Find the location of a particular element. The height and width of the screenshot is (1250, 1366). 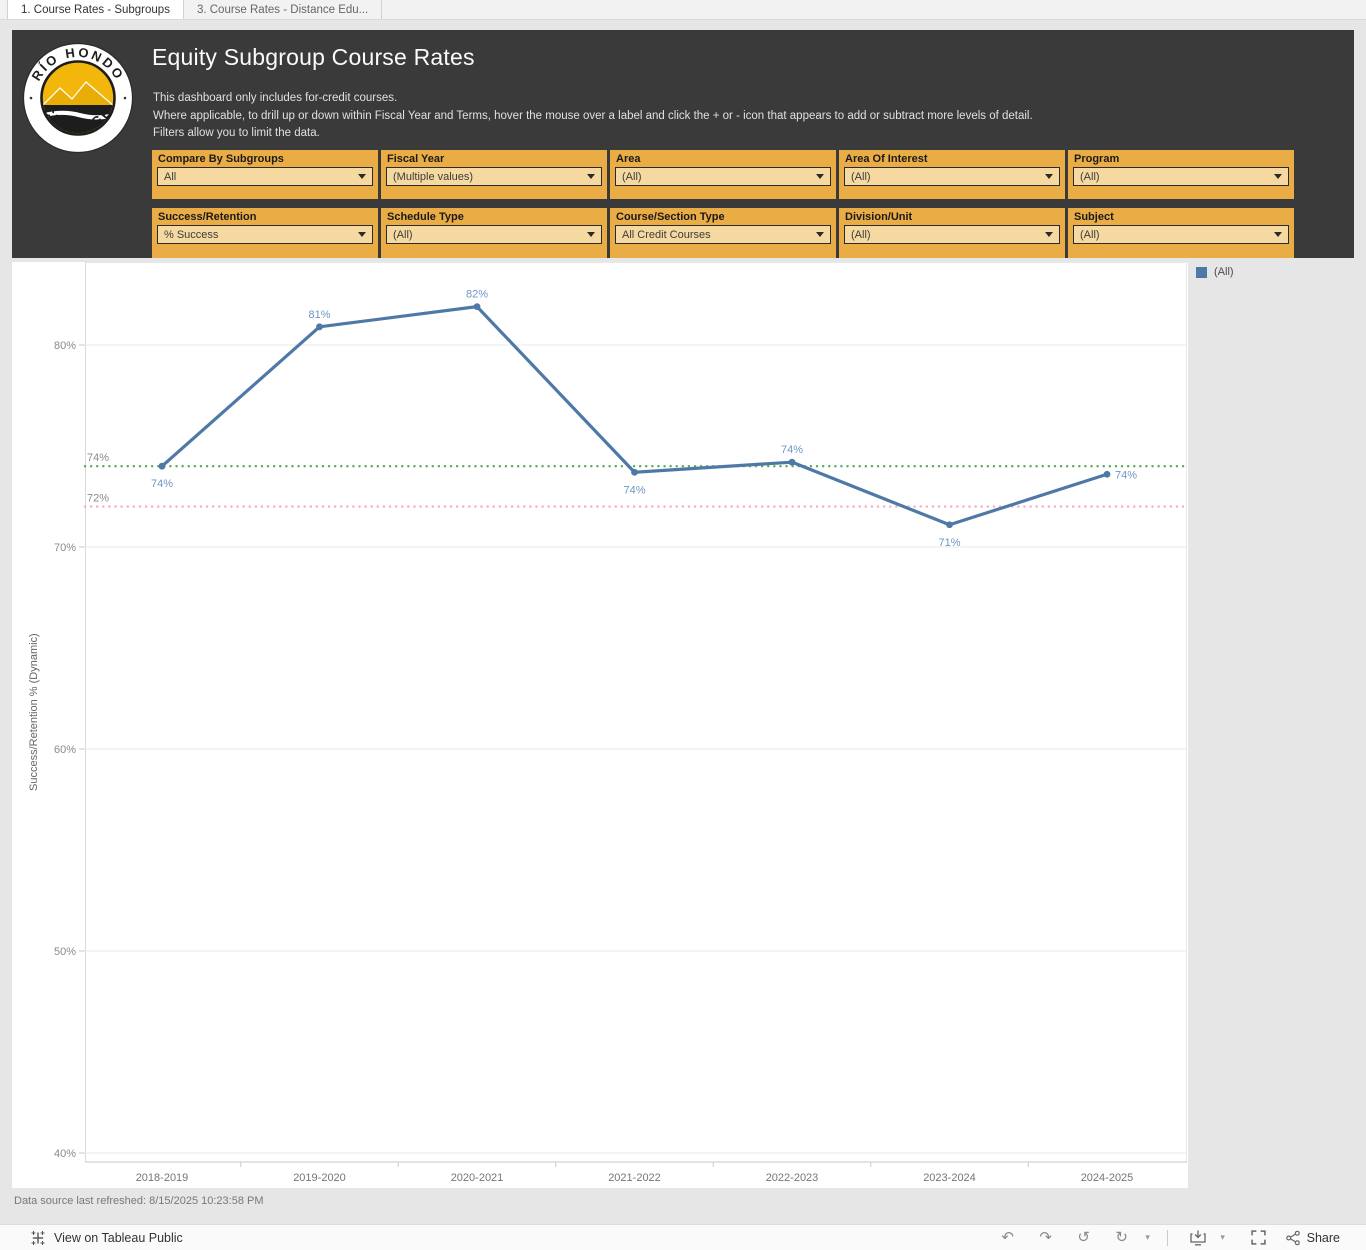

filter-label: Area is located at coordinates (628, 159).